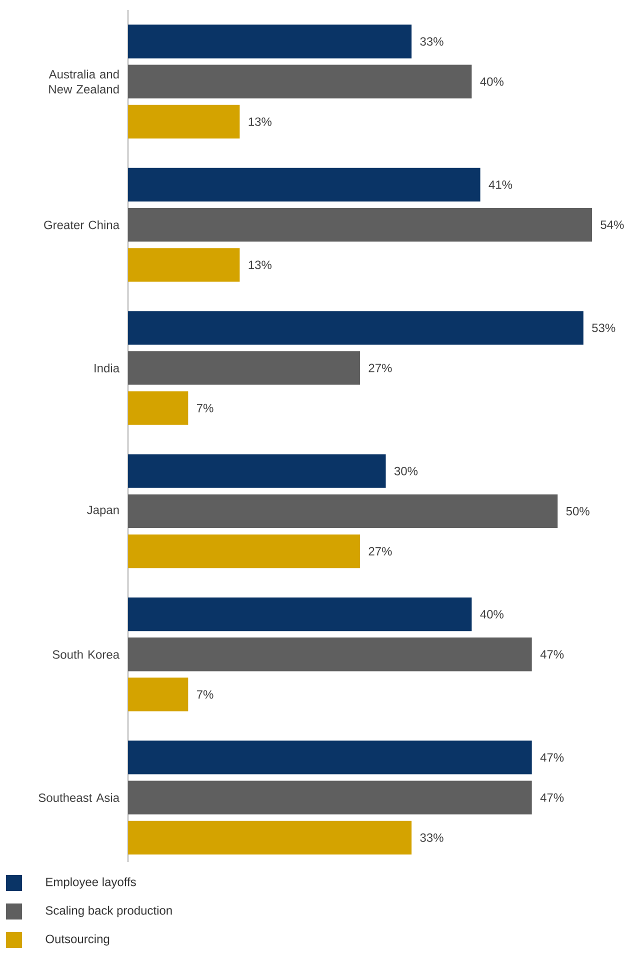 The width and height of the screenshot is (633, 976). What do you see at coordinates (83, 82) in the screenshot?
I see `y-tick-label: Australia and New Zealand` at bounding box center [83, 82].